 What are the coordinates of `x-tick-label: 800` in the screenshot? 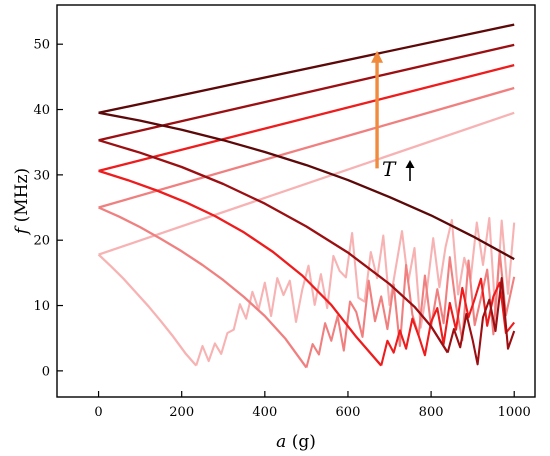 It's located at (431, 412).